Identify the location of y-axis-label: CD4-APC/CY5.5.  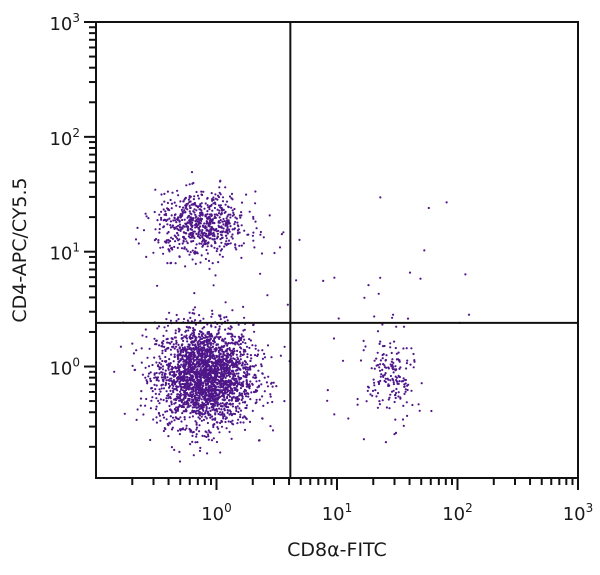
(20, 249).